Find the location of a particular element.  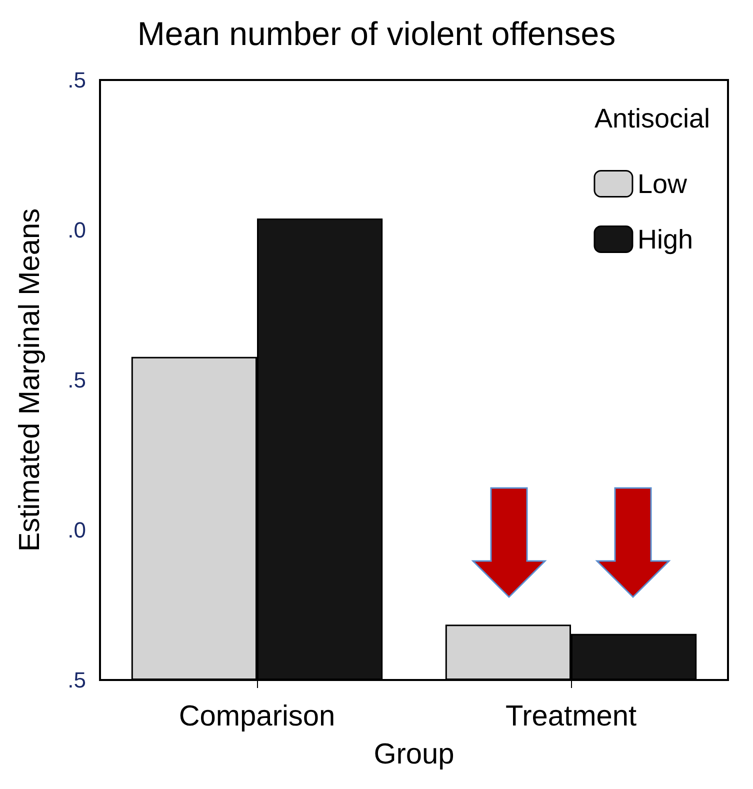

chart-title: Mean number of violent offenses is located at coordinates (376, 33).